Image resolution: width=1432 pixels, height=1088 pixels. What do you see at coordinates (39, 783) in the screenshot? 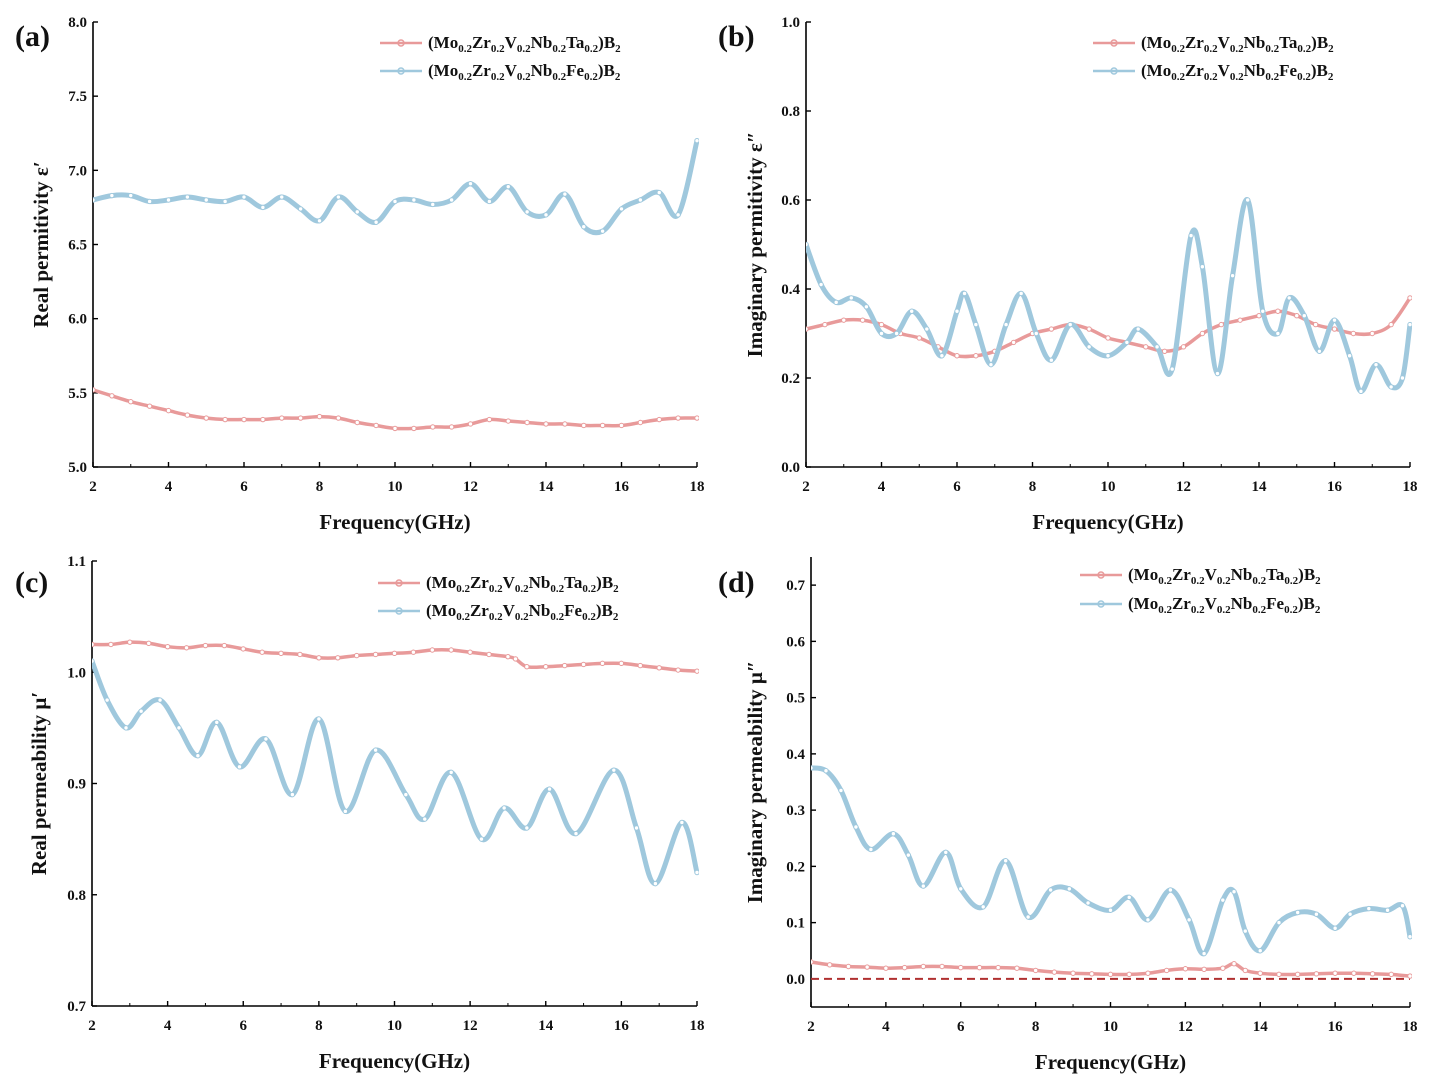
I see `panel-c-y-axis-title: Real permeability μ′` at bounding box center [39, 783].